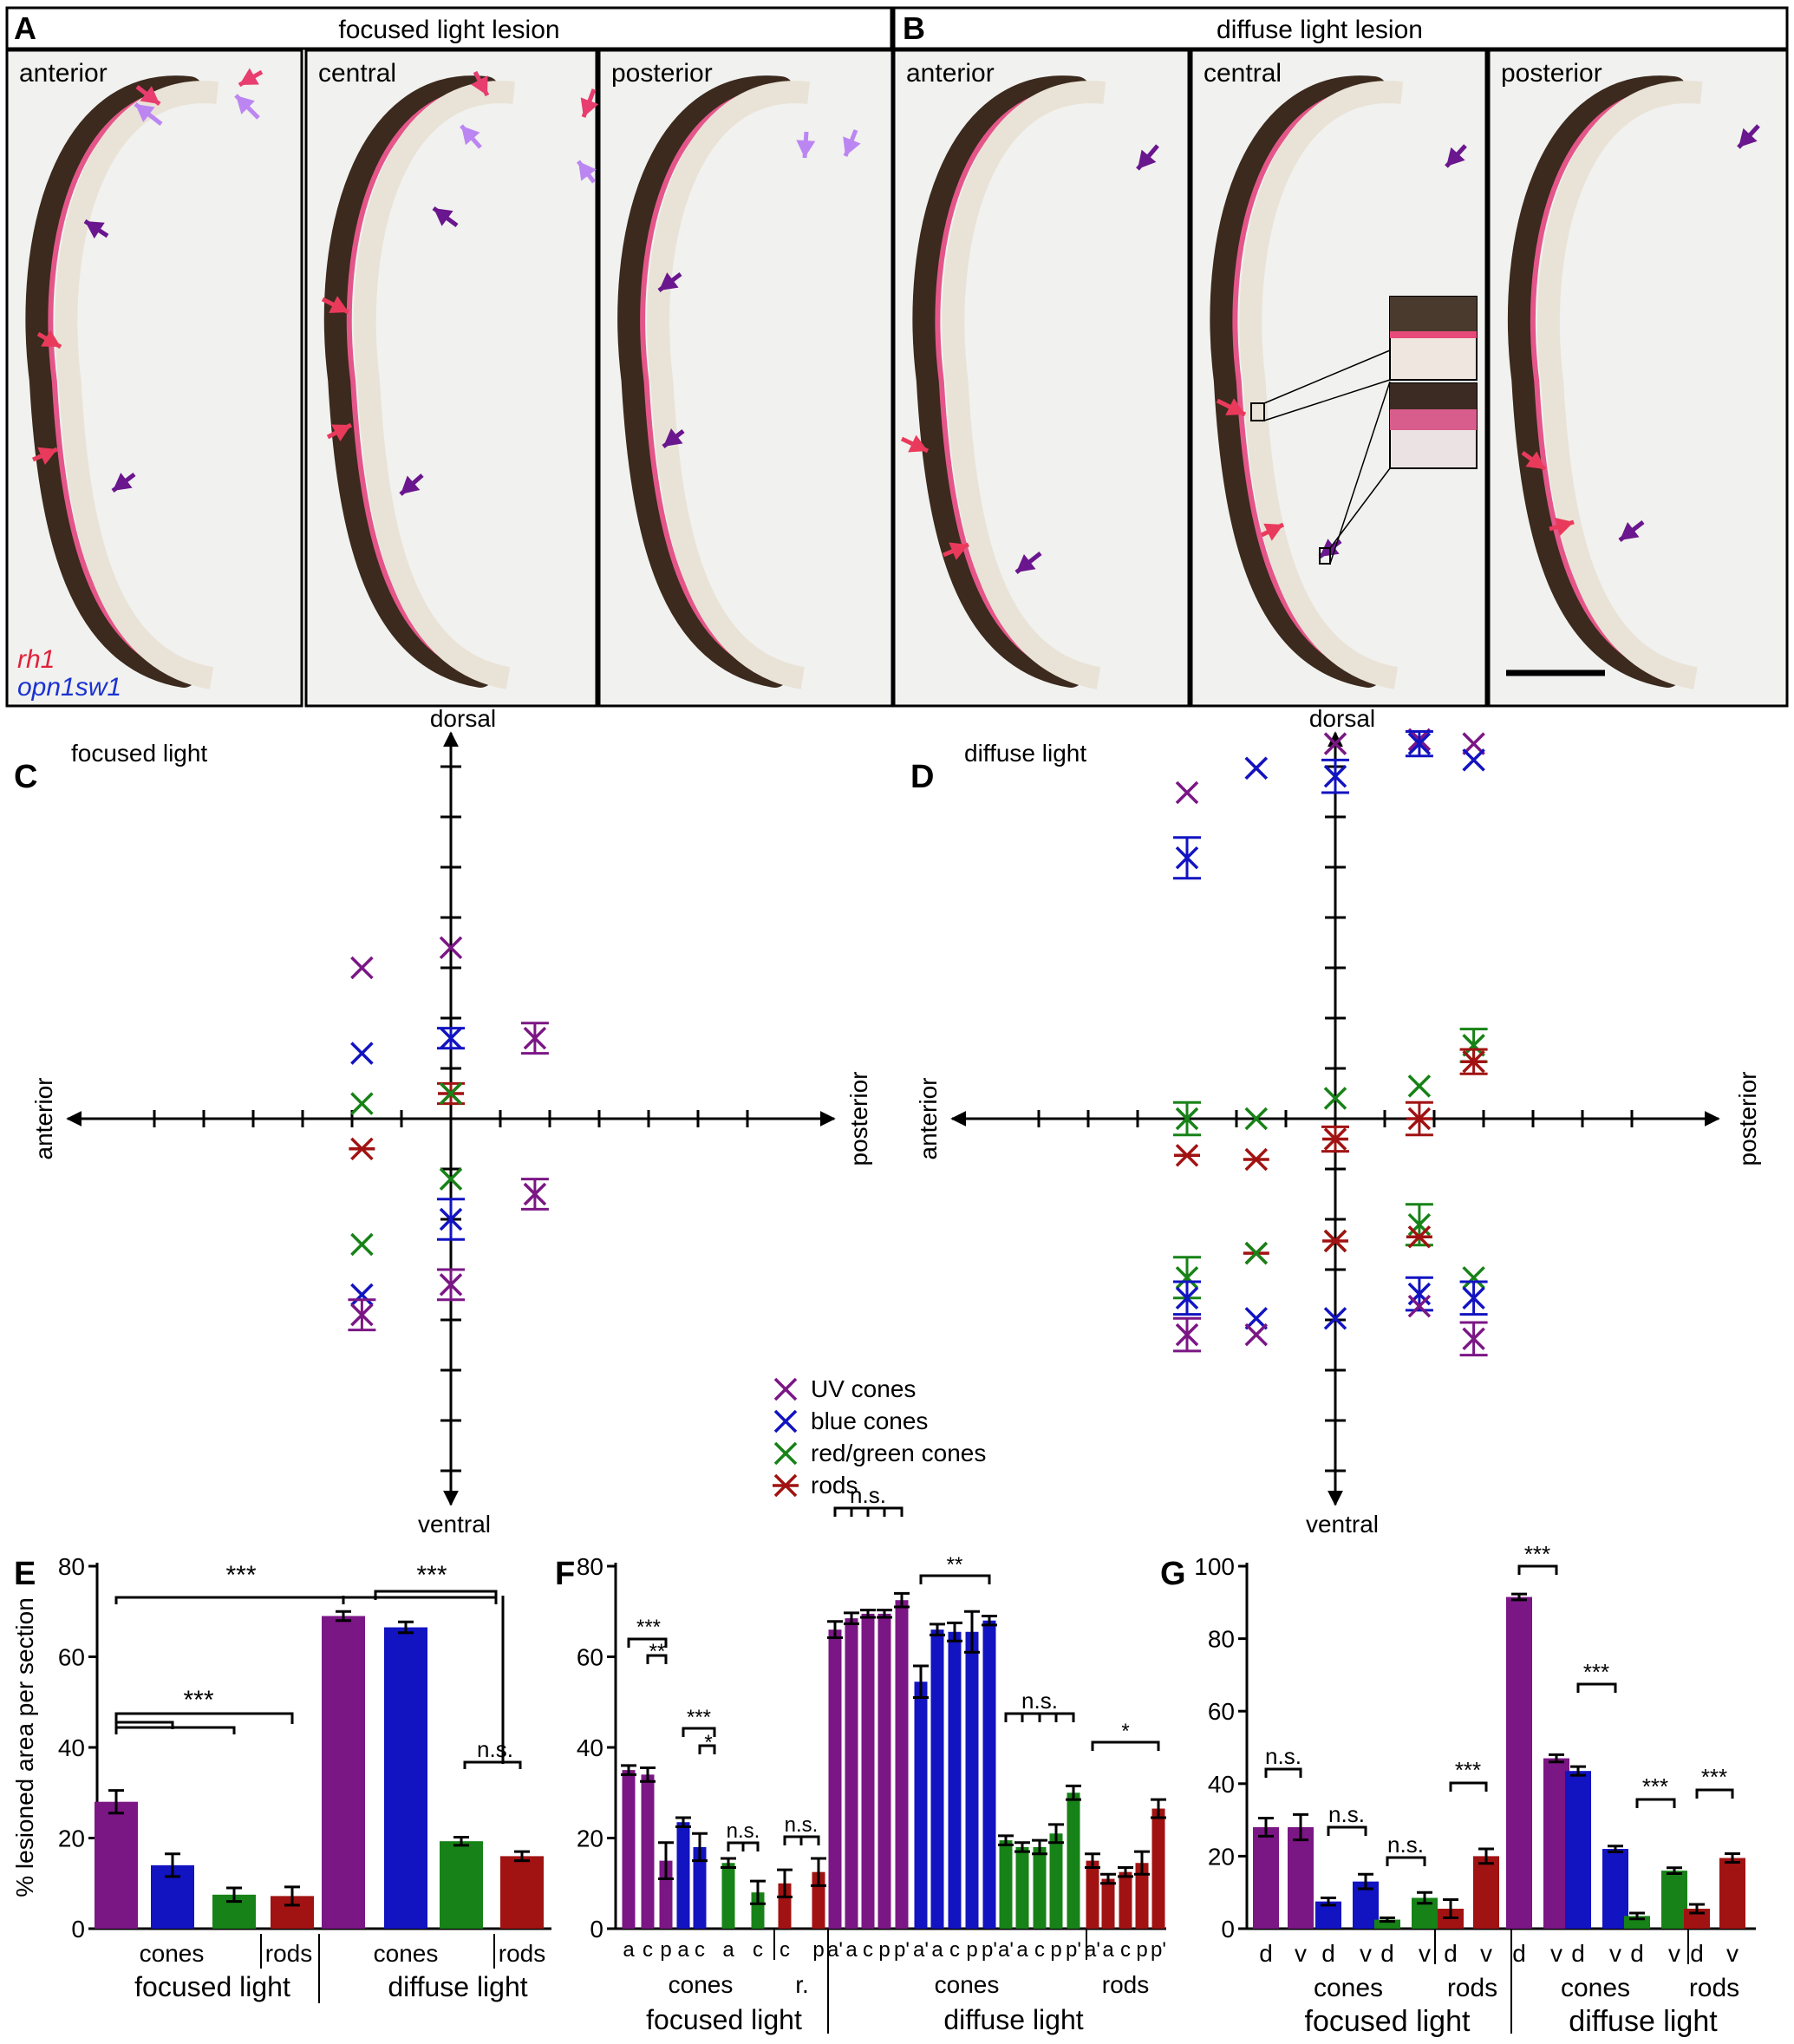  I want to click on inner-retina, so click(1322, 385).